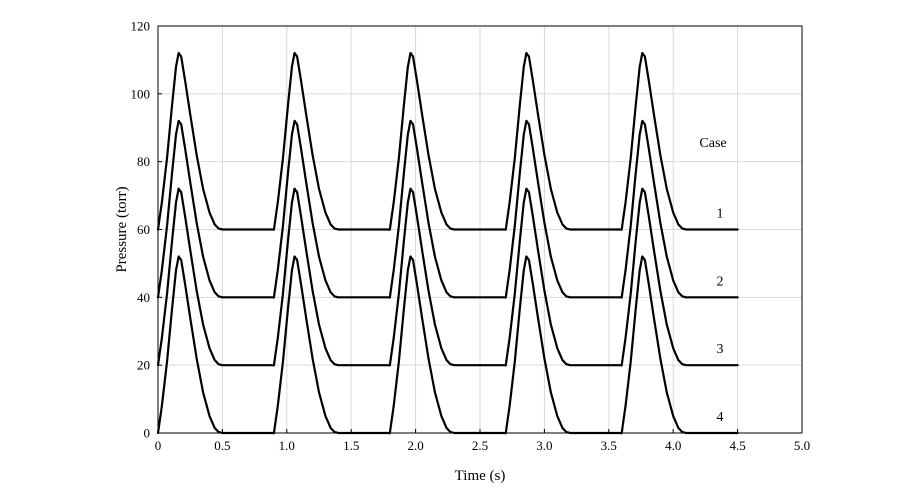 Image resolution: width=900 pixels, height=500 pixels. What do you see at coordinates (158, 445) in the screenshot?
I see `x-tick-label: 0` at bounding box center [158, 445].